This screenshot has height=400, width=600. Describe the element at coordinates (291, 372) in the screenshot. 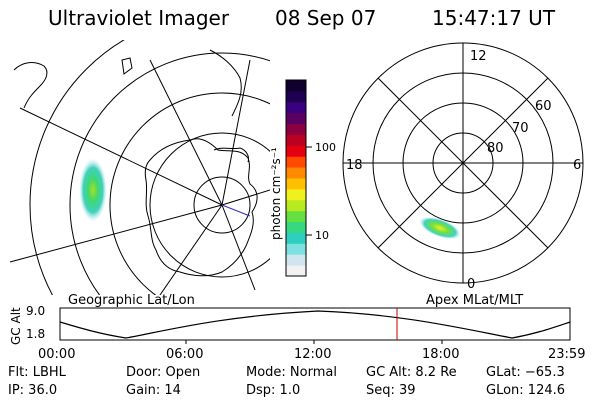

I see `status-mode: Mode: Normal` at that location.